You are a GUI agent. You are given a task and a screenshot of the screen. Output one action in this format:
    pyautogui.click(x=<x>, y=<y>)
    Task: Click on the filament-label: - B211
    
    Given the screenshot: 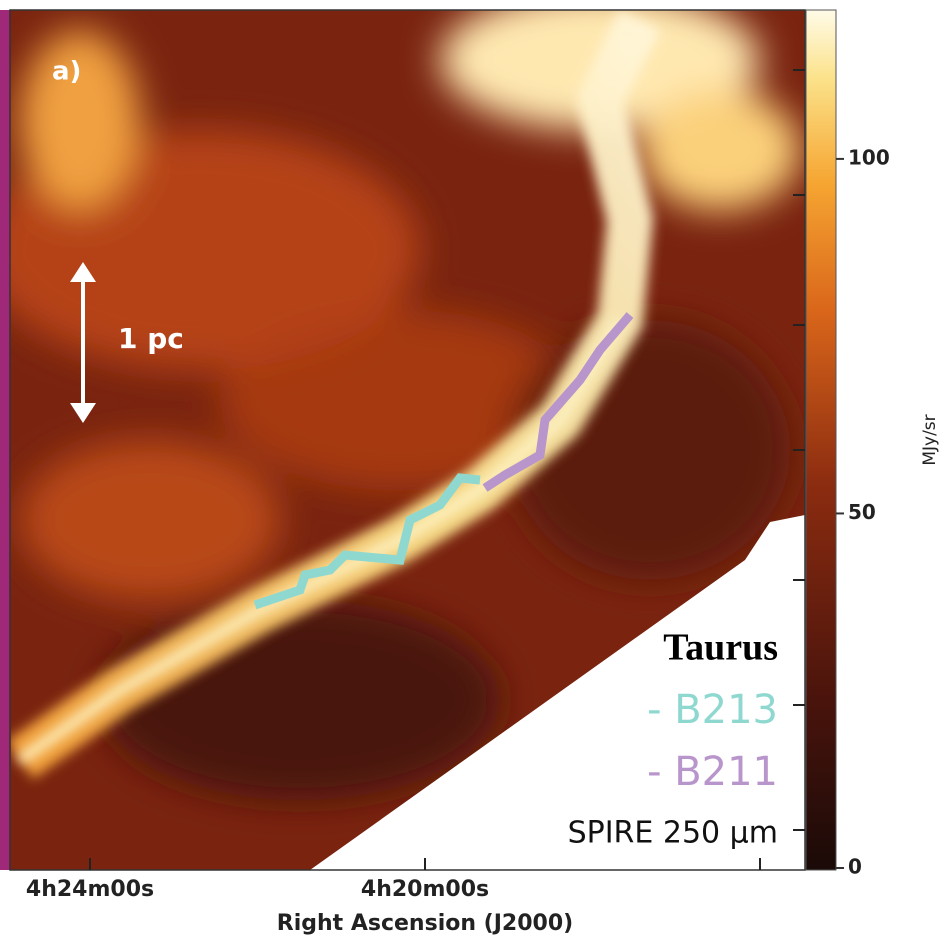 What is the action you would take?
    pyautogui.click(x=712, y=772)
    